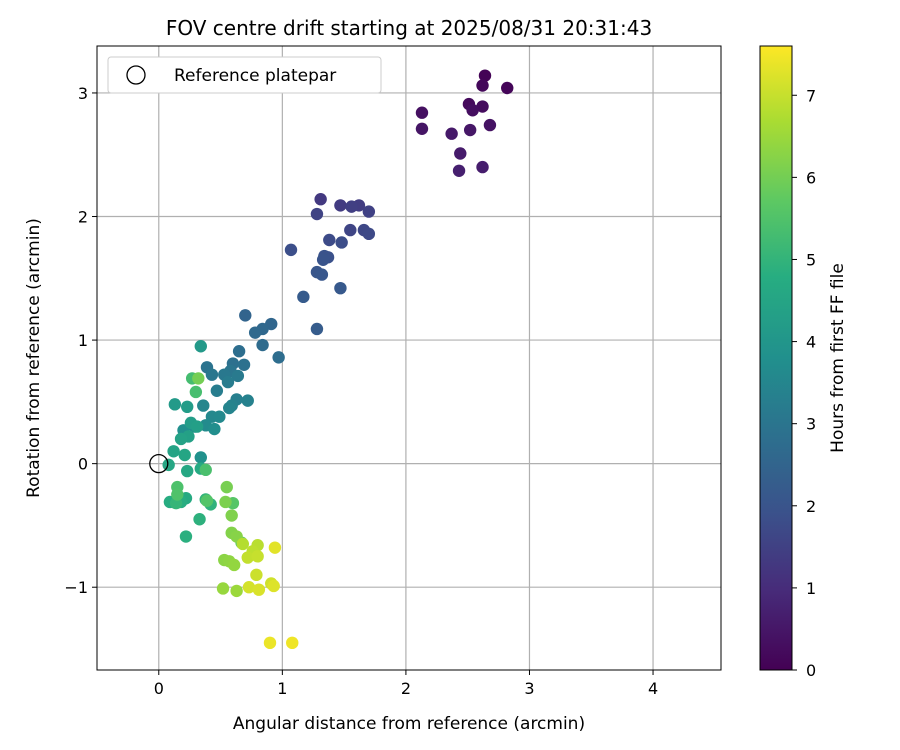 Image resolution: width=900 pixels, height=750 pixels. What do you see at coordinates (653, 688) in the screenshot?
I see `x-tick-label: 4` at bounding box center [653, 688].